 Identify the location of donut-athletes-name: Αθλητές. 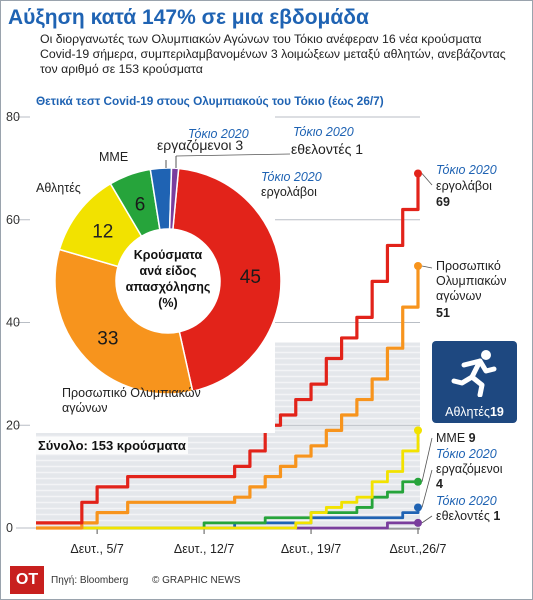
(58, 188).